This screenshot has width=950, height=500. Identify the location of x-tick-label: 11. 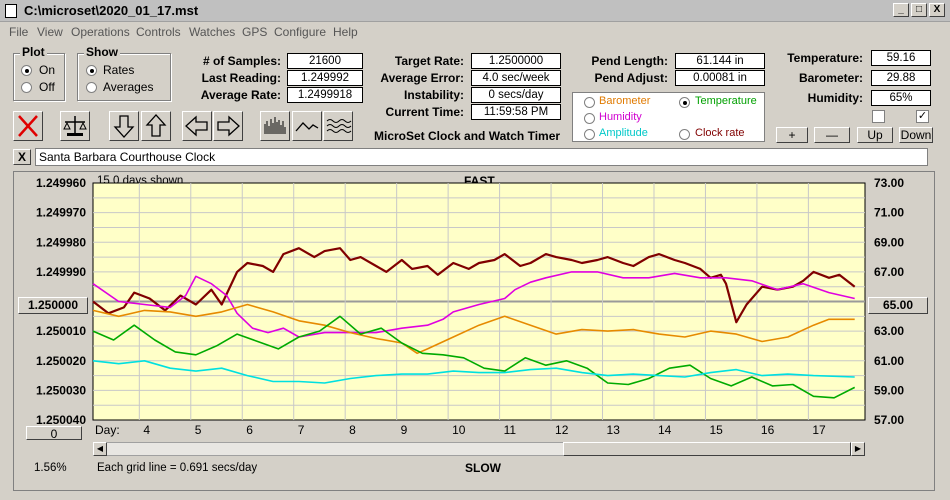
(510, 430).